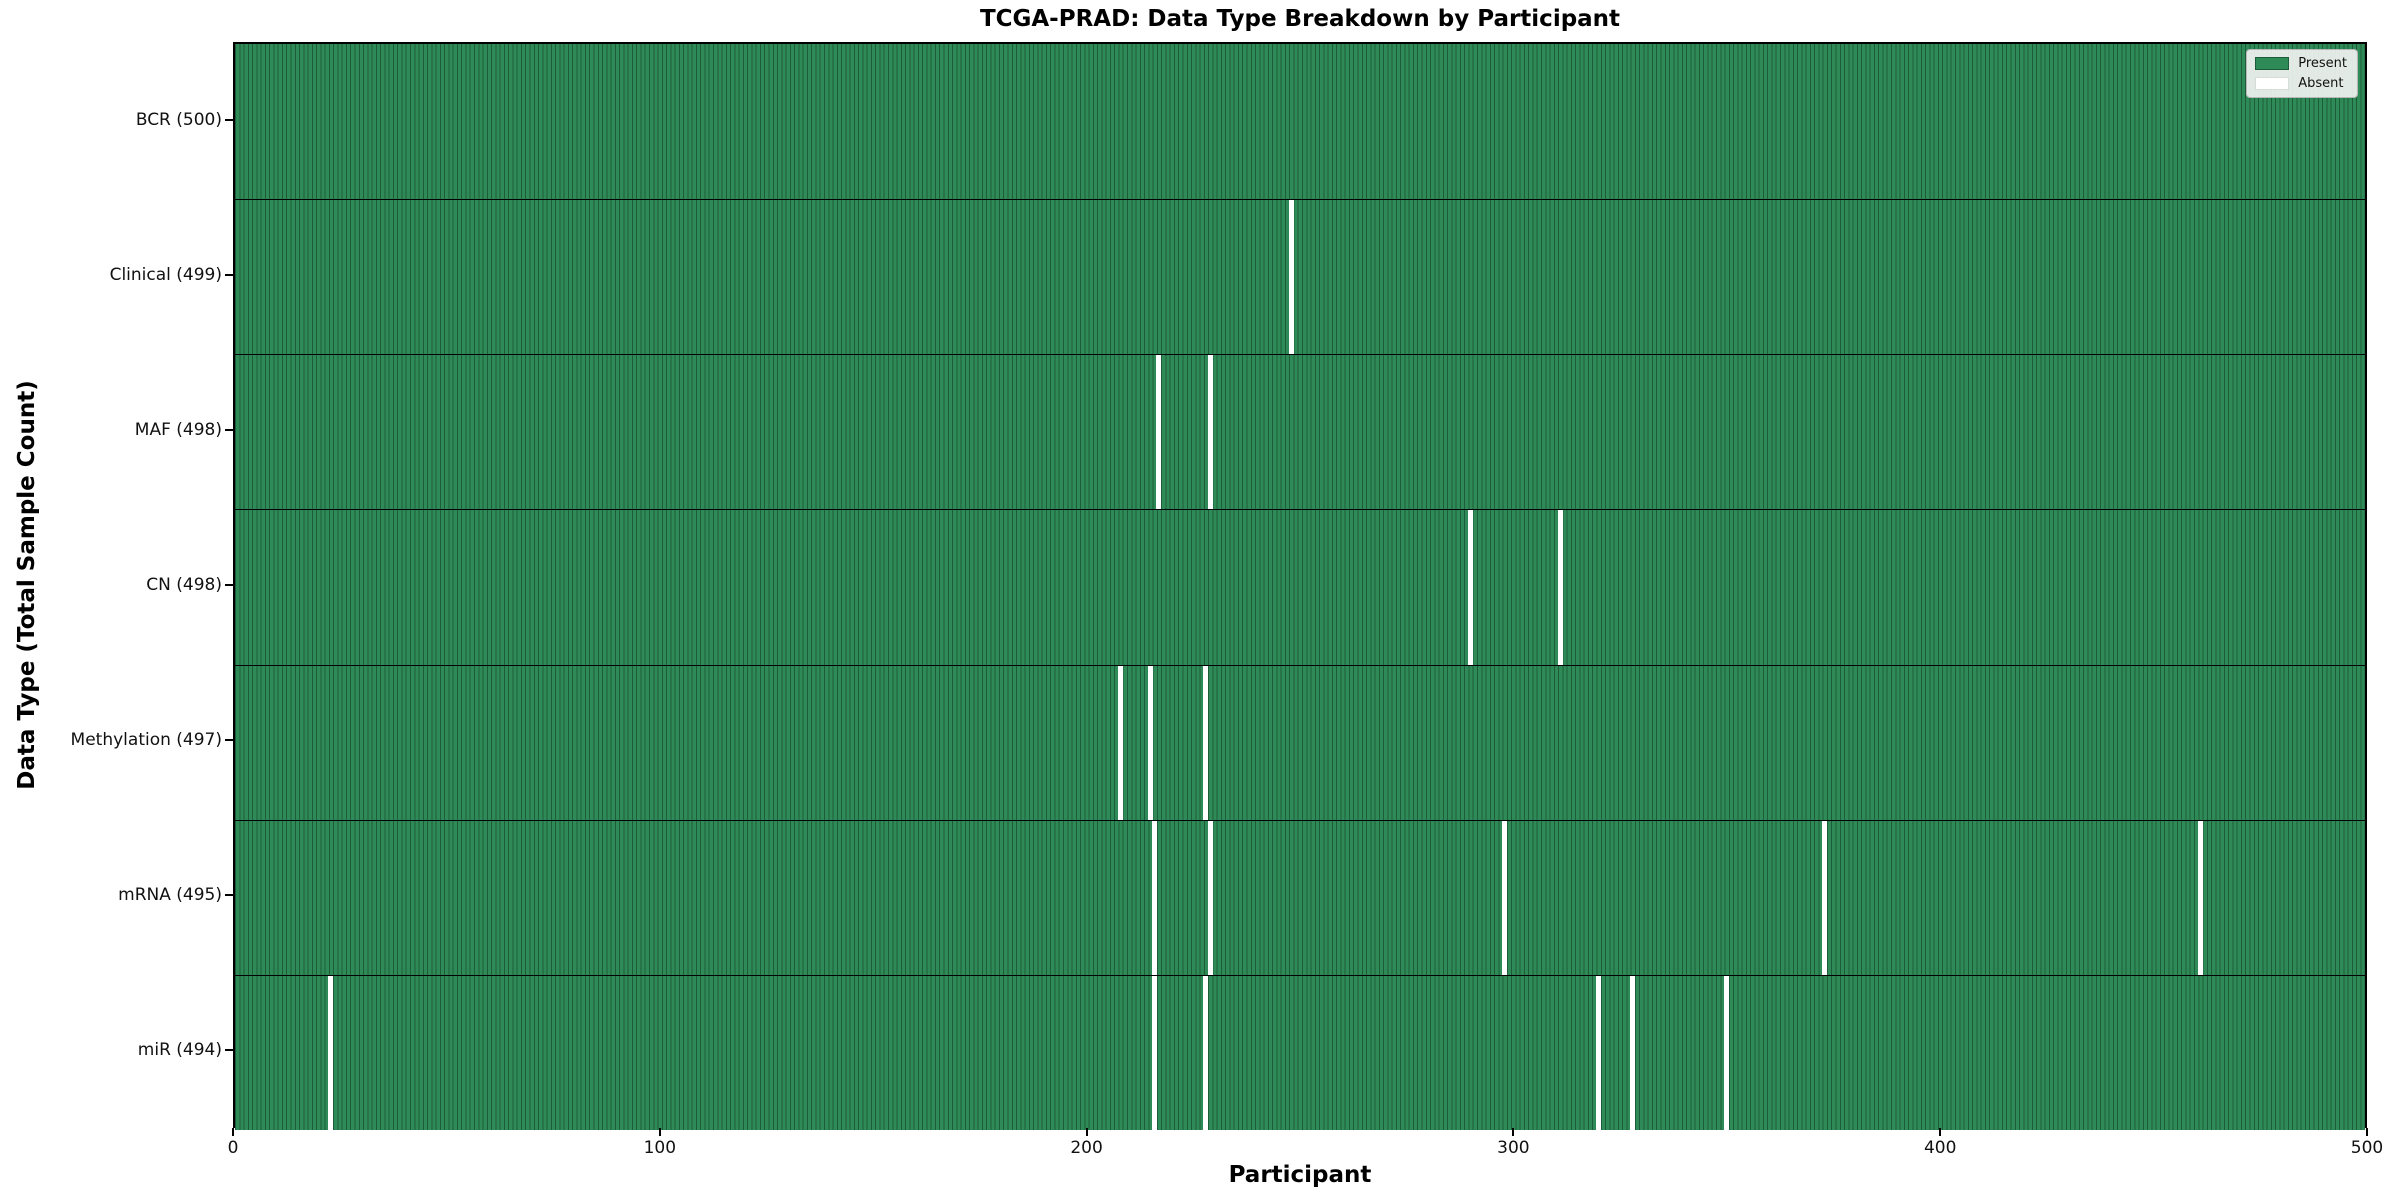  I want to click on y-tick-label: Clinical (499), so click(165, 274).